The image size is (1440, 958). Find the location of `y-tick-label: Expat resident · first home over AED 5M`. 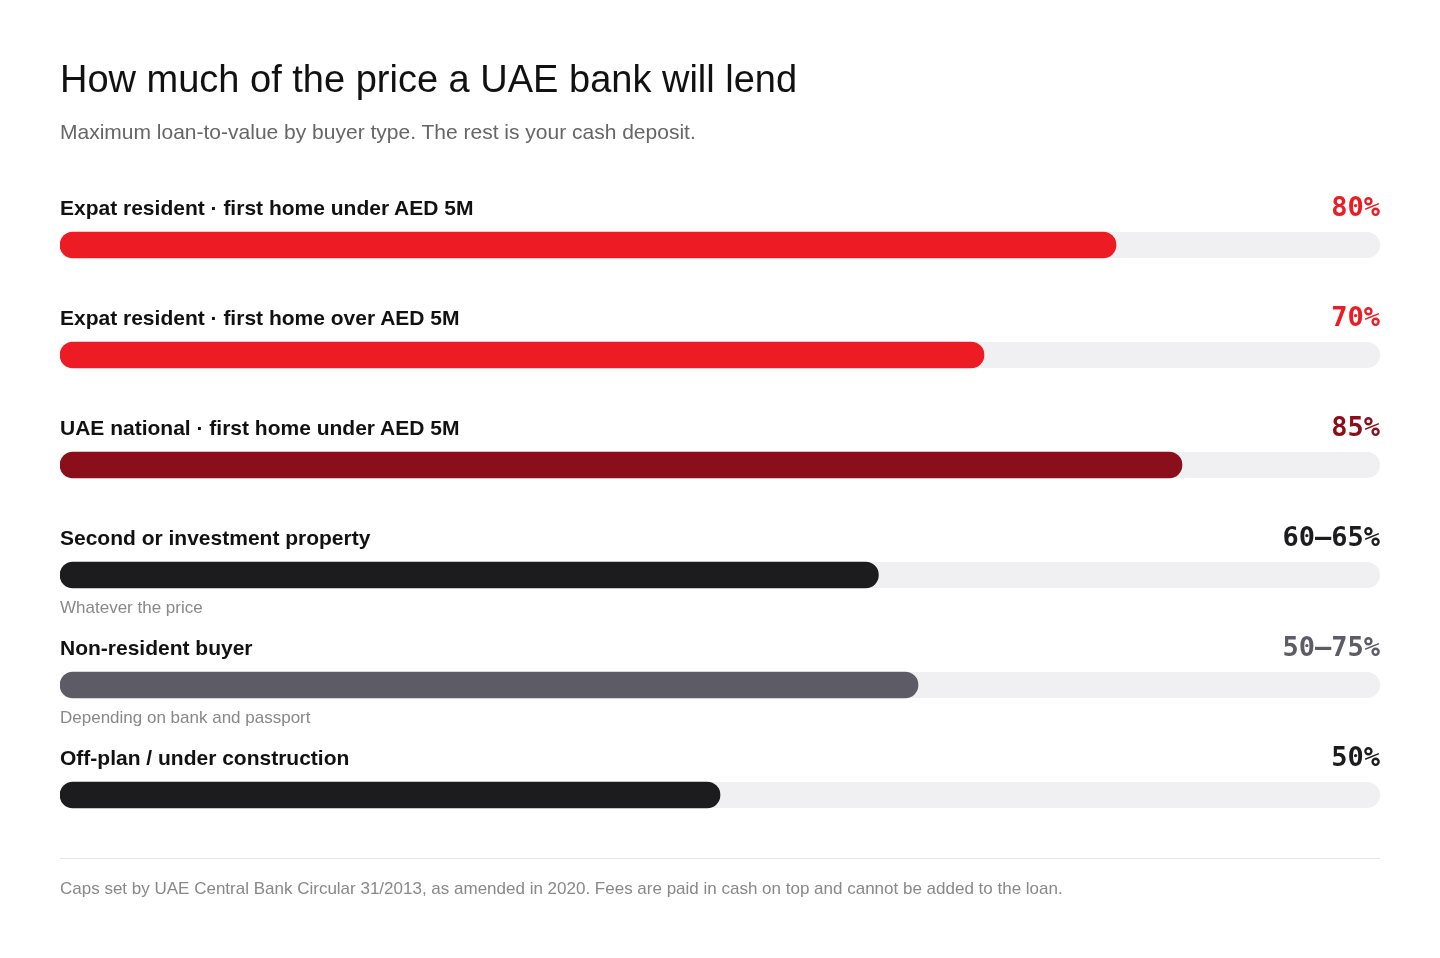

y-tick-label: Expat resident · first home over AED 5M is located at coordinates (260, 317).